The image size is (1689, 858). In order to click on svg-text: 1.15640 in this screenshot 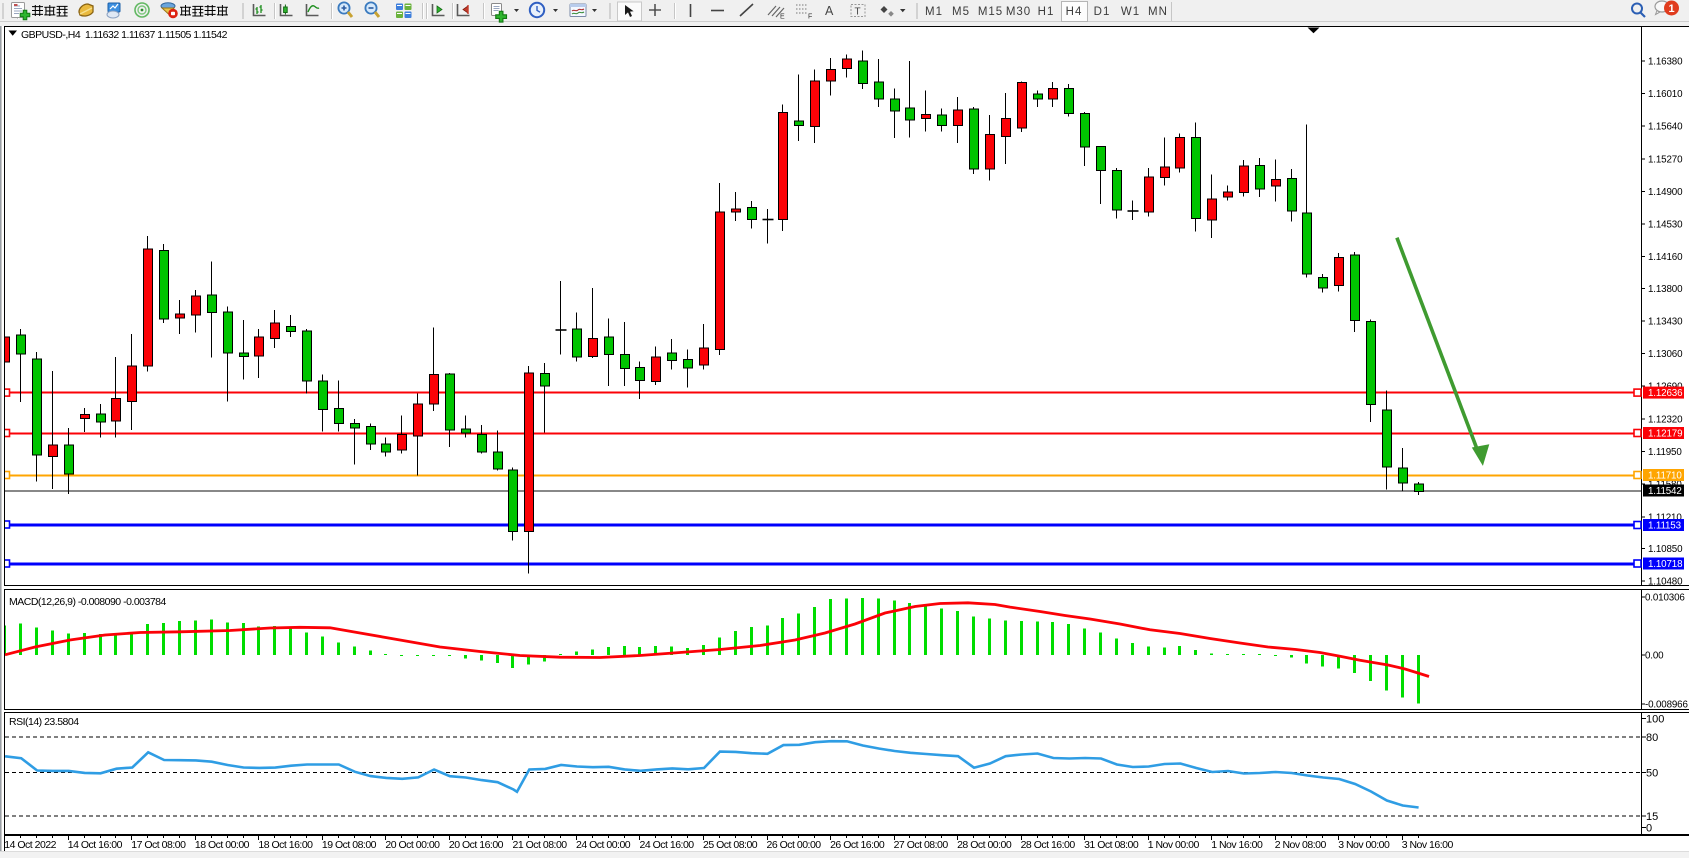, I will do `click(1665, 127)`.